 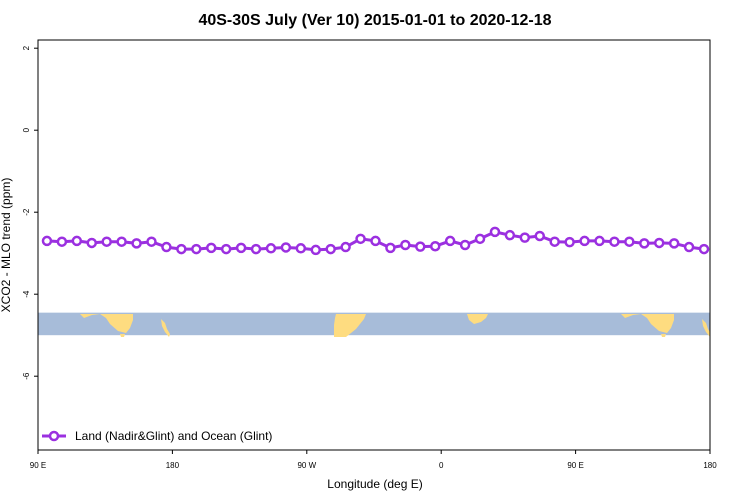 I want to click on y-tick-label: -4, so click(x=26, y=294).